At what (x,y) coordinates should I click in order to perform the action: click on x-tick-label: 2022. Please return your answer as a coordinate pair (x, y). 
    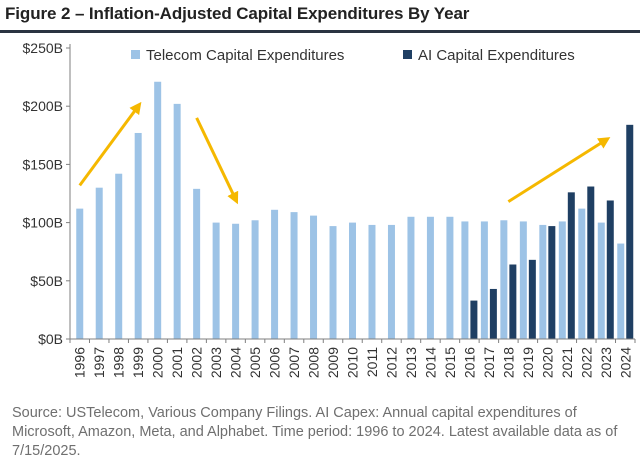
    Looking at the image, I should click on (586, 362).